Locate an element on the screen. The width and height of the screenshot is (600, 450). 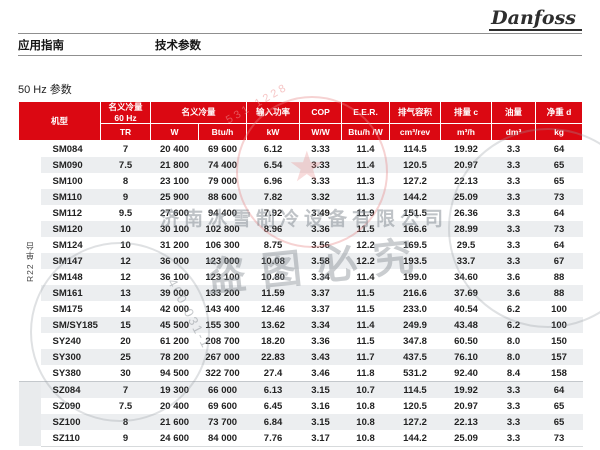
value-cell: 20 400 is located at coordinates (174, 406).